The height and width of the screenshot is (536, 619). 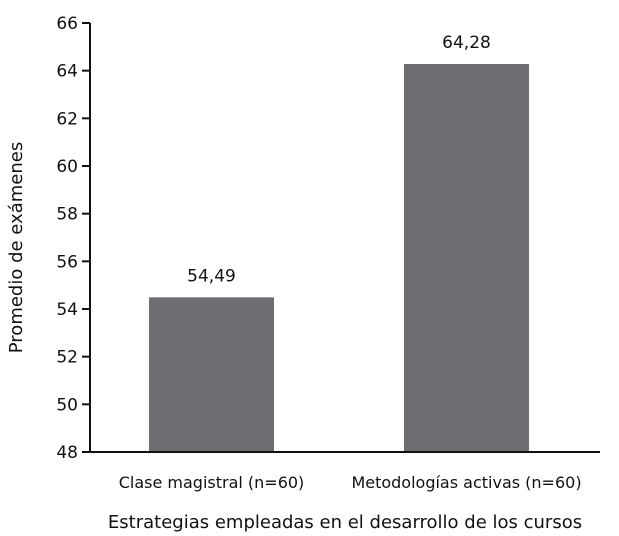 What do you see at coordinates (67, 358) in the screenshot?
I see `y-tick-label: 52` at bounding box center [67, 358].